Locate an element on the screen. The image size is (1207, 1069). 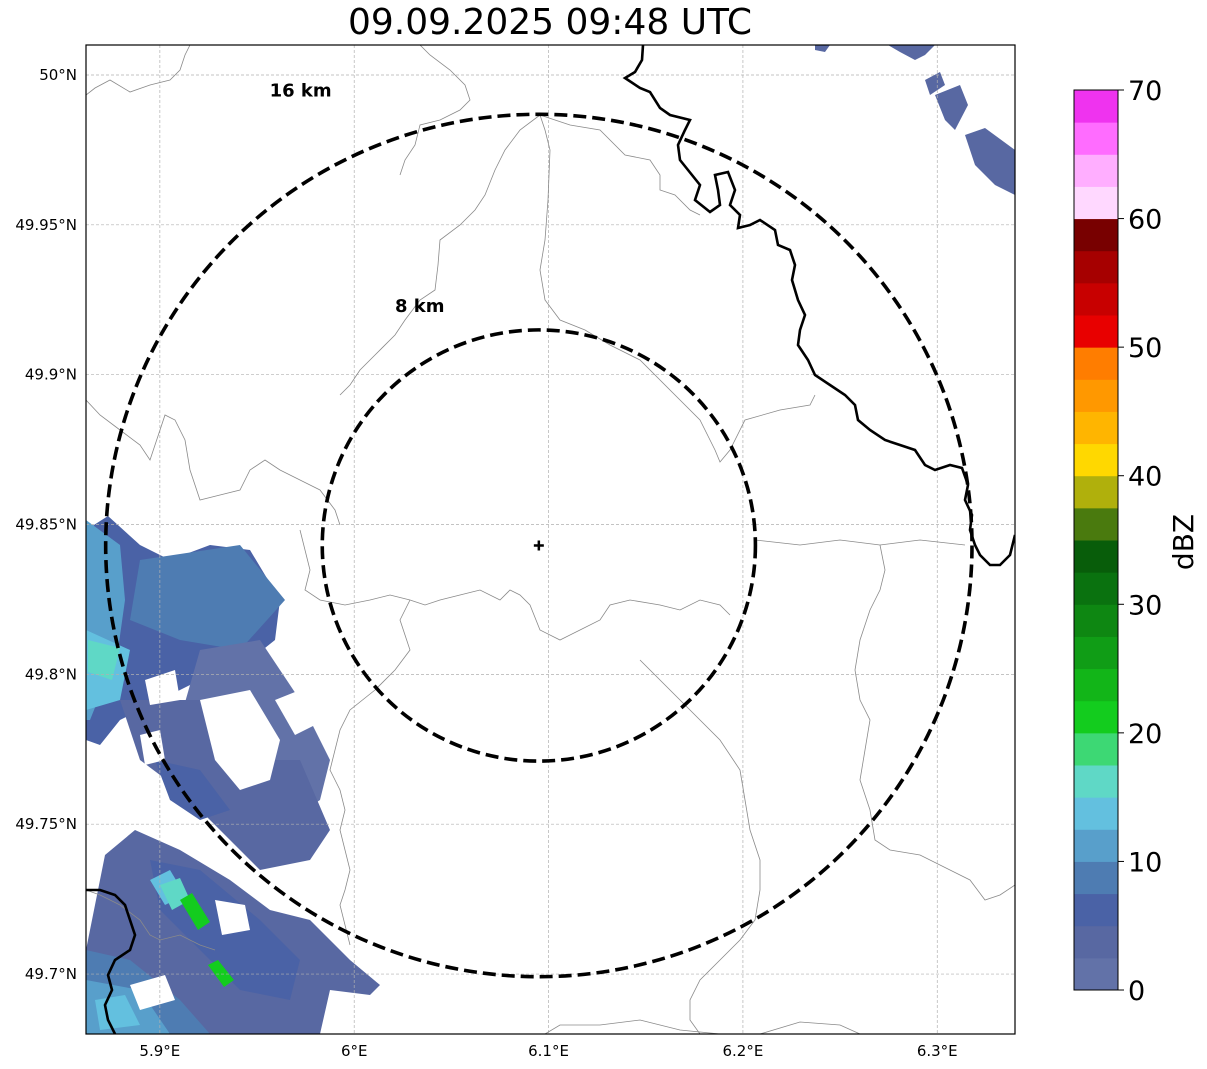
lon-tick-label: 6°E is located at coordinates (354, 1051).